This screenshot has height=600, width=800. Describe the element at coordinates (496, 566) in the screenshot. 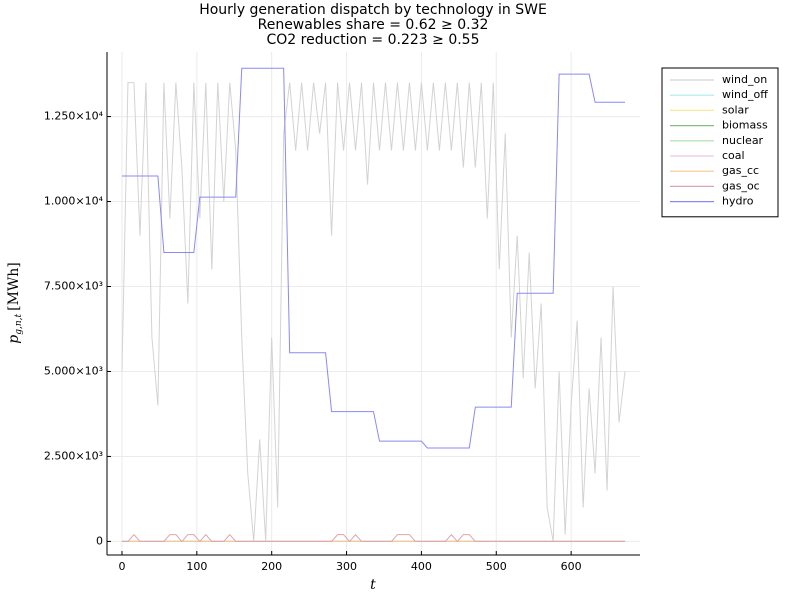

I see `x-tick-label: 500` at that location.